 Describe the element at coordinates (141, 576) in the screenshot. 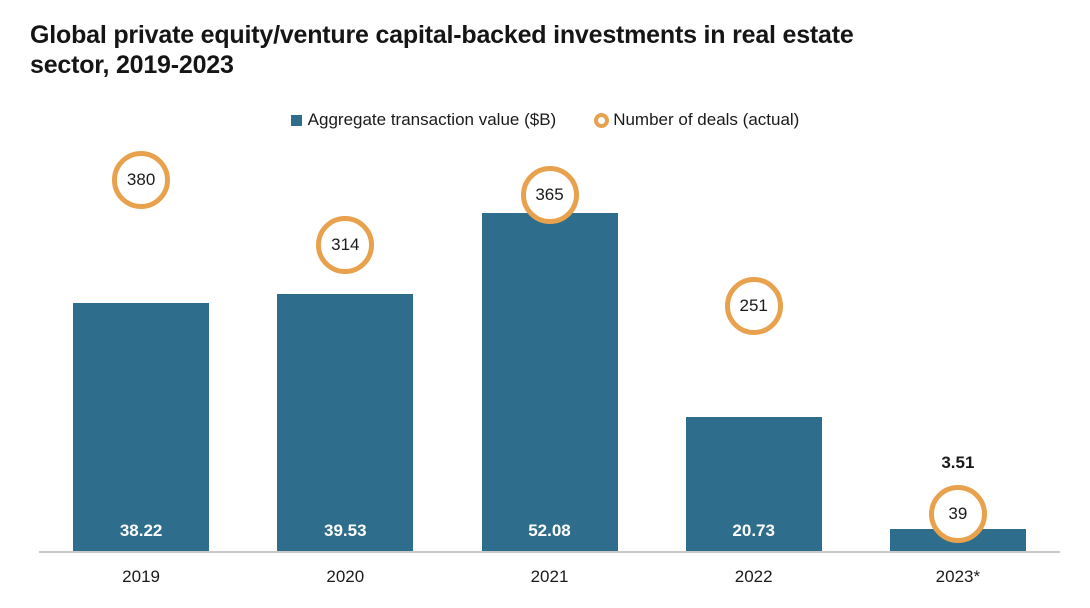

I see `x-tick-label-2019: 2019` at that location.